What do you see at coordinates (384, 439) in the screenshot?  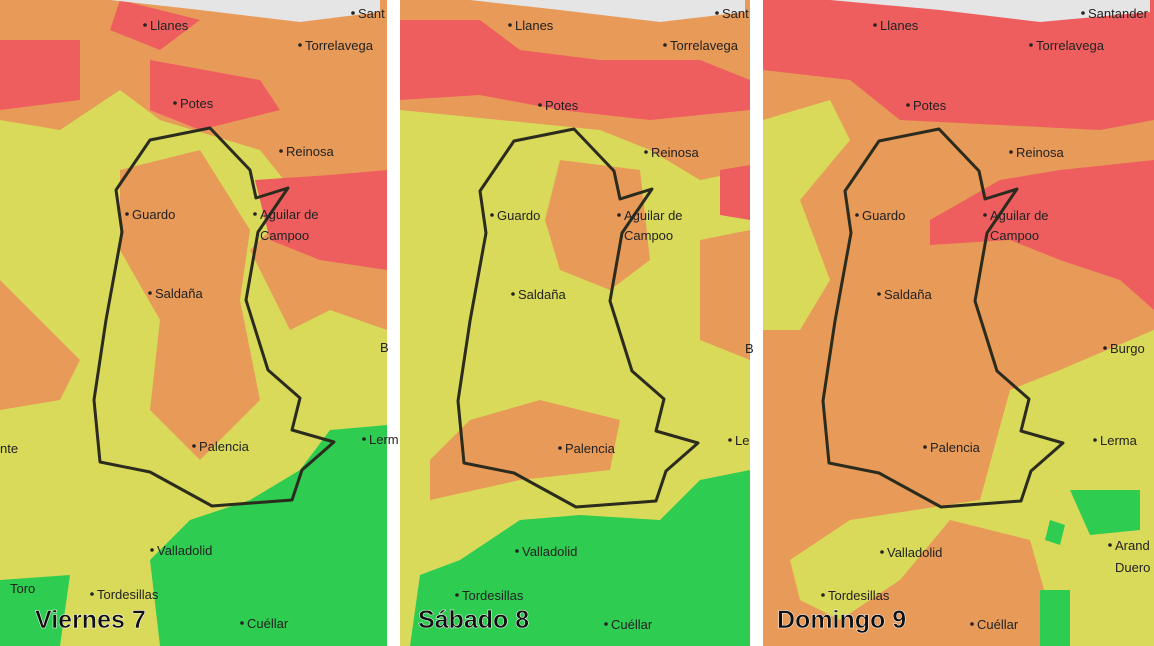 I see `place-label: Lerm` at bounding box center [384, 439].